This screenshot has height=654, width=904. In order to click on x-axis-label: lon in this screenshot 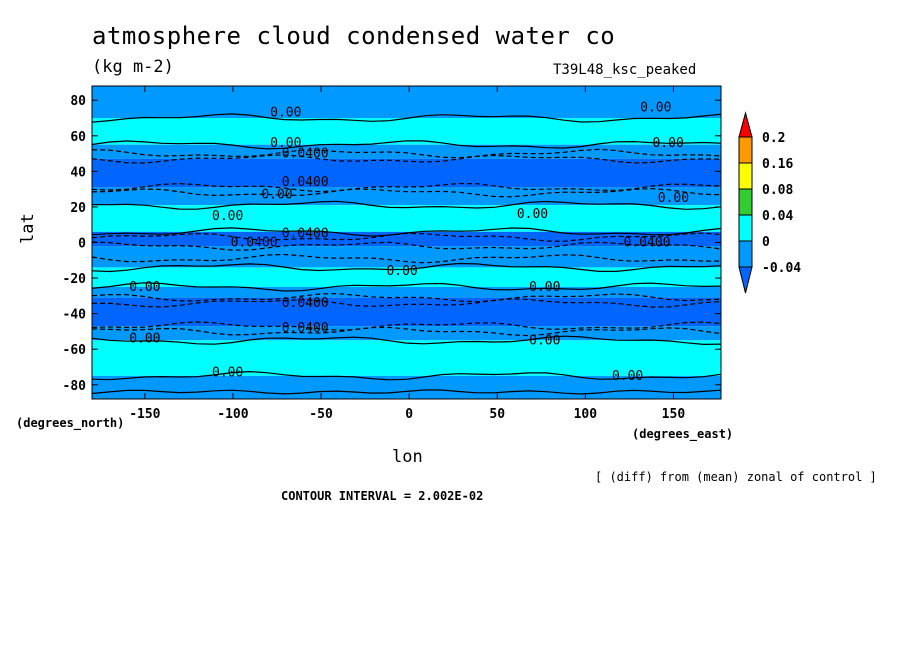, I will do `click(407, 457)`.